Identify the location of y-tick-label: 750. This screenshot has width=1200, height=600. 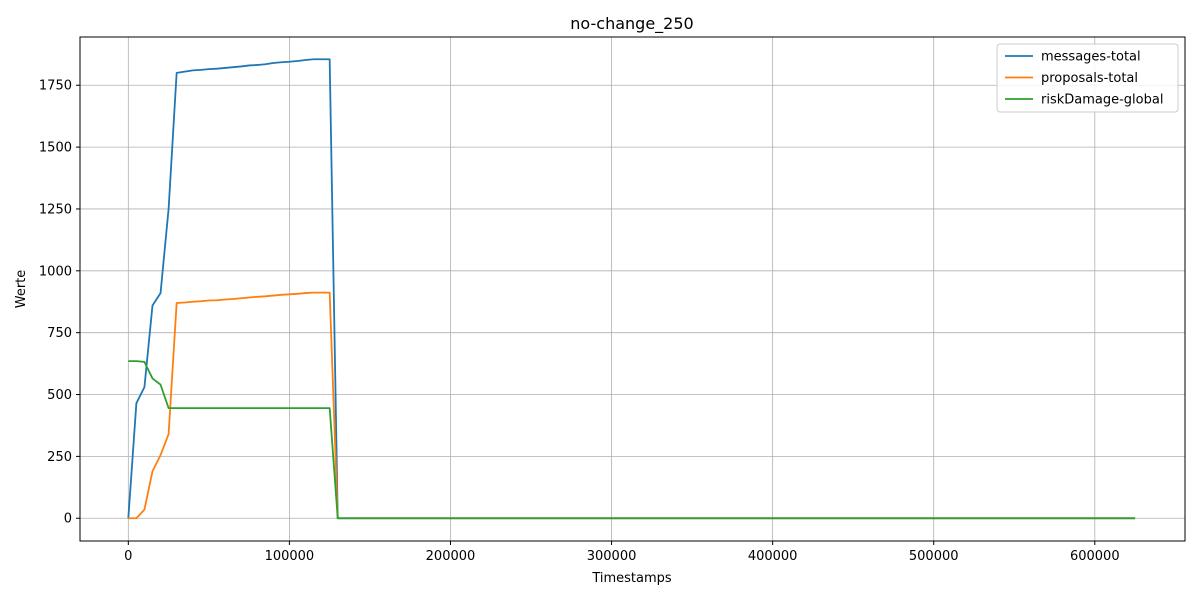
(59, 333).